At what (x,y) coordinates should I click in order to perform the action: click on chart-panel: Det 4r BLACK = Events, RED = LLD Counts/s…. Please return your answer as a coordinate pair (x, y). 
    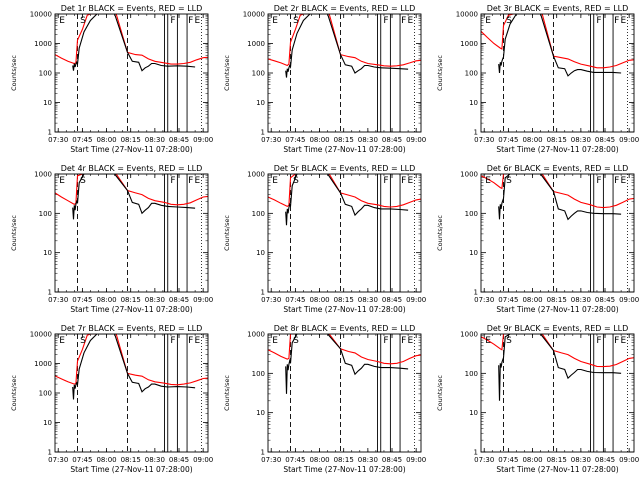
    Looking at the image, I should click on (111, 239).